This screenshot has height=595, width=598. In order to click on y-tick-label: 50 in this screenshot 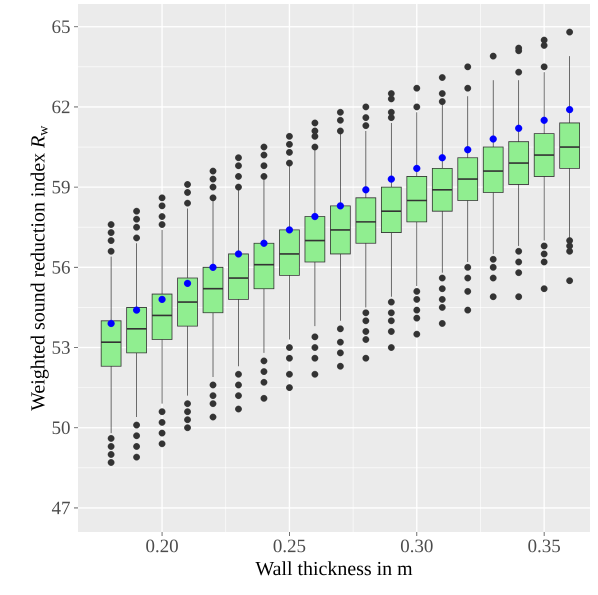, I will do `click(61, 427)`.